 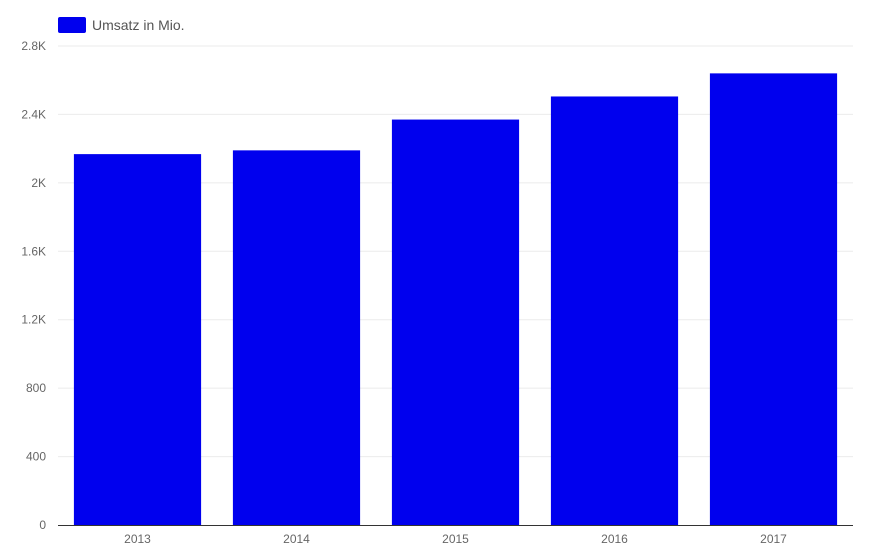 What do you see at coordinates (296, 539) in the screenshot?
I see `x-tick-label: 2014` at bounding box center [296, 539].